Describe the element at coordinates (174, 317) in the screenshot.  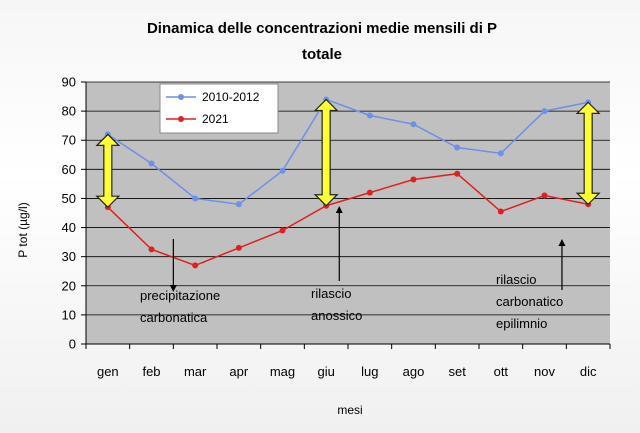
I see `annotation-text-0-1: carbonatica` at that location.